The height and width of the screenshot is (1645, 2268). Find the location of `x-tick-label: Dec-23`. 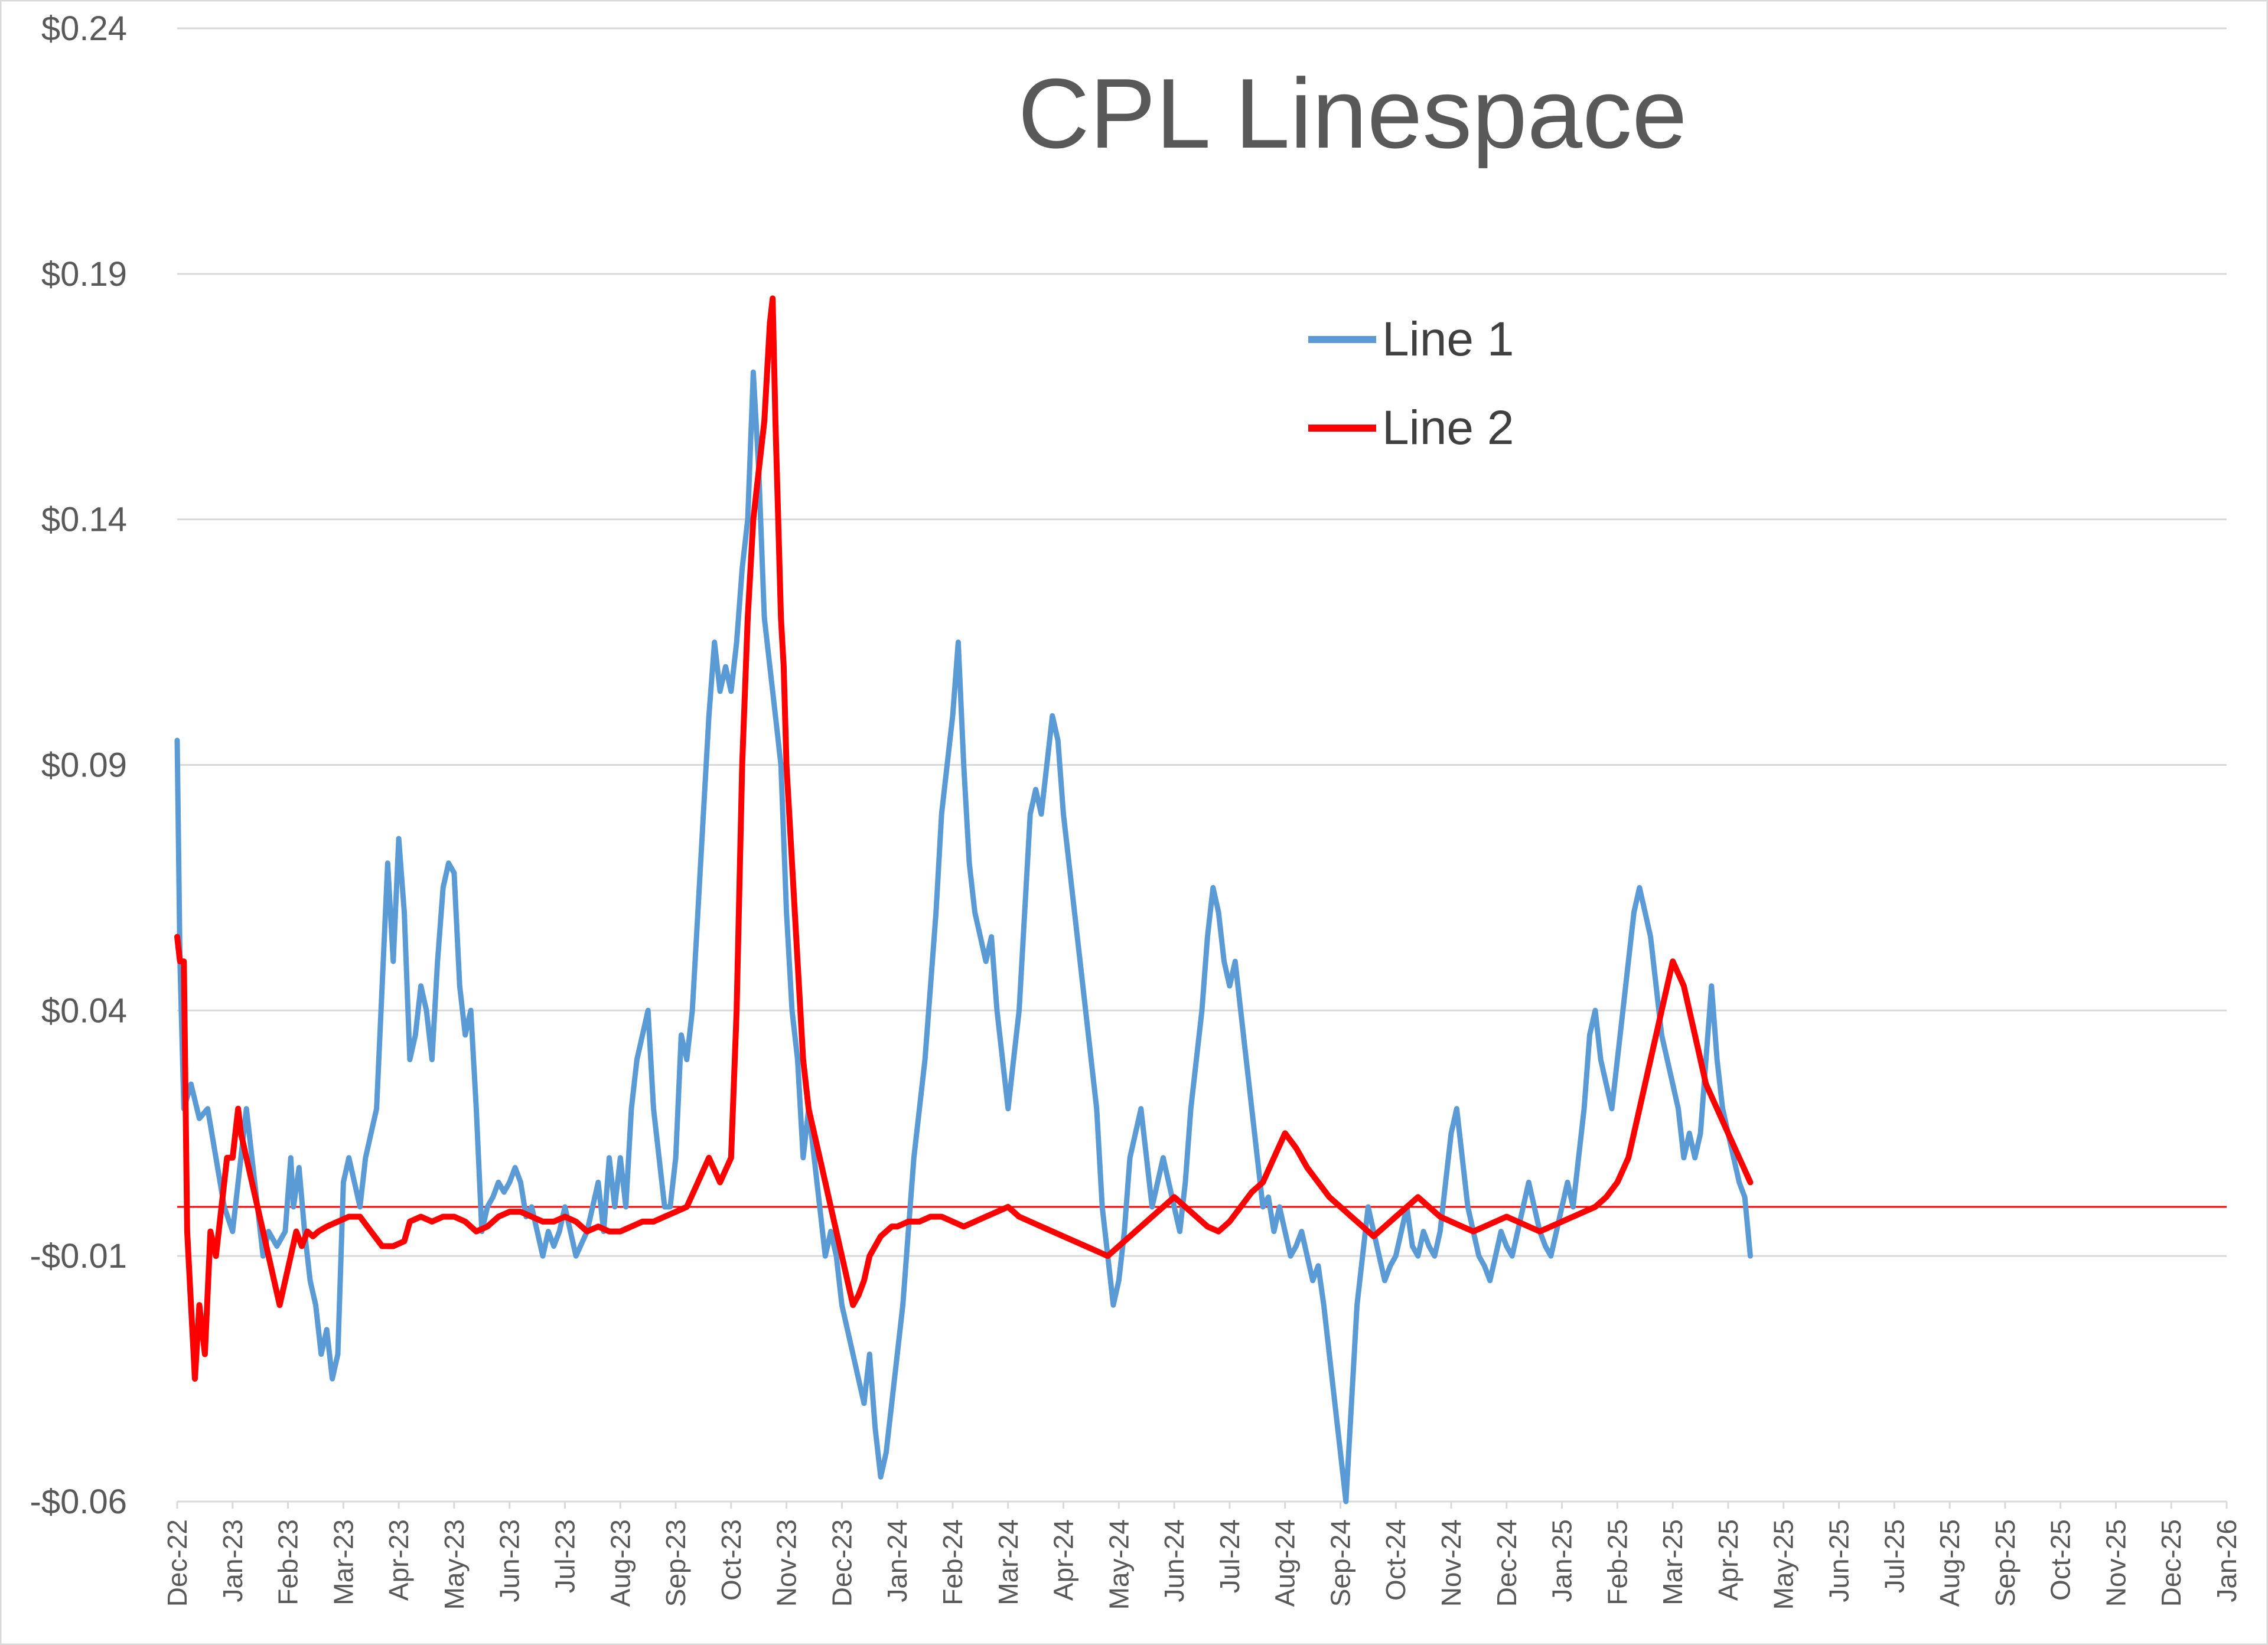

x-tick-label: Dec-23 is located at coordinates (841, 1563).